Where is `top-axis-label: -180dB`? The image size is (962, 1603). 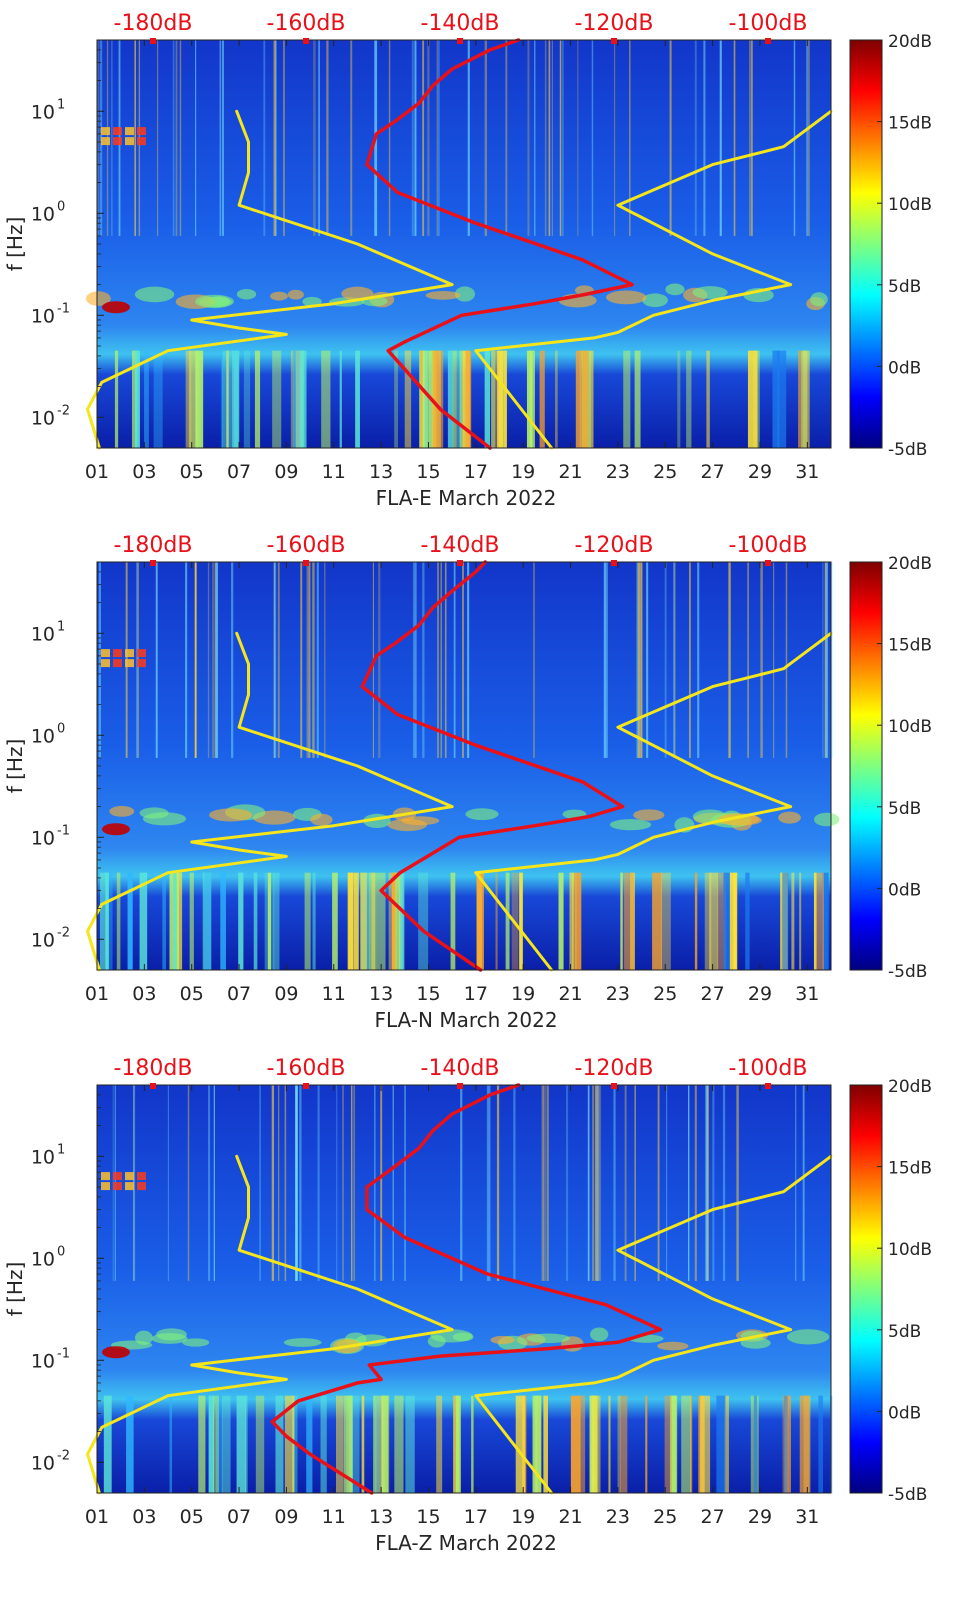
top-axis-label: -180dB is located at coordinates (153, 23).